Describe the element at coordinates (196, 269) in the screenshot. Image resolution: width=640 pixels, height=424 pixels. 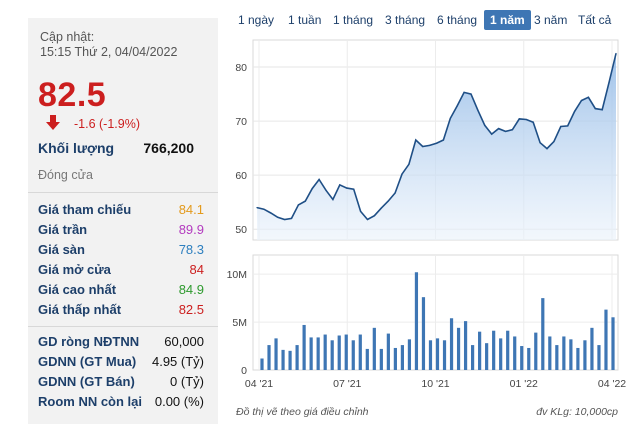
I see `price-row-value: 84` at that location.